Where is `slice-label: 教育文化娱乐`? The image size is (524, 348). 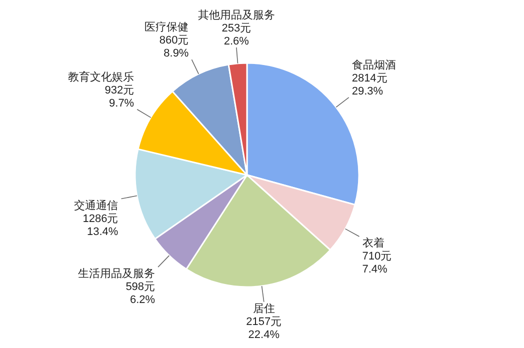 slice-label: 教育文化娱乐 is located at coordinates (101, 77).